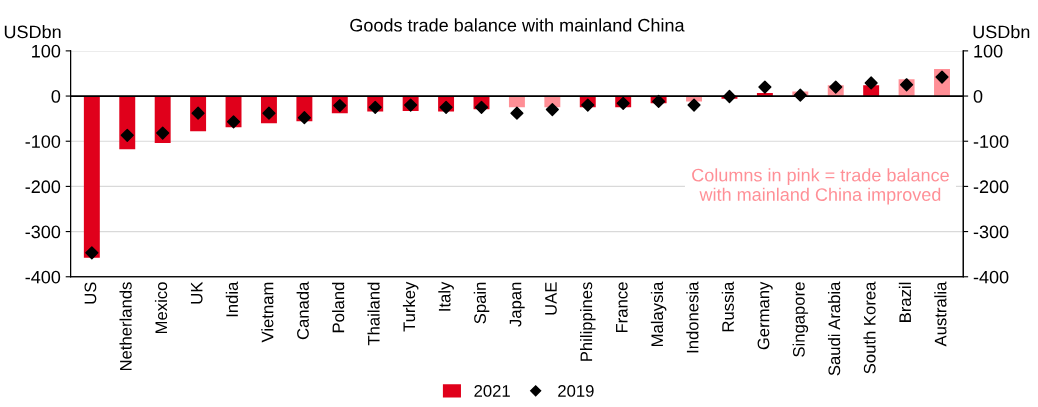 Image resolution: width=1038 pixels, height=407 pixels. What do you see at coordinates (727, 306) in the screenshot?
I see `x-tick-label: Russia` at bounding box center [727, 306].